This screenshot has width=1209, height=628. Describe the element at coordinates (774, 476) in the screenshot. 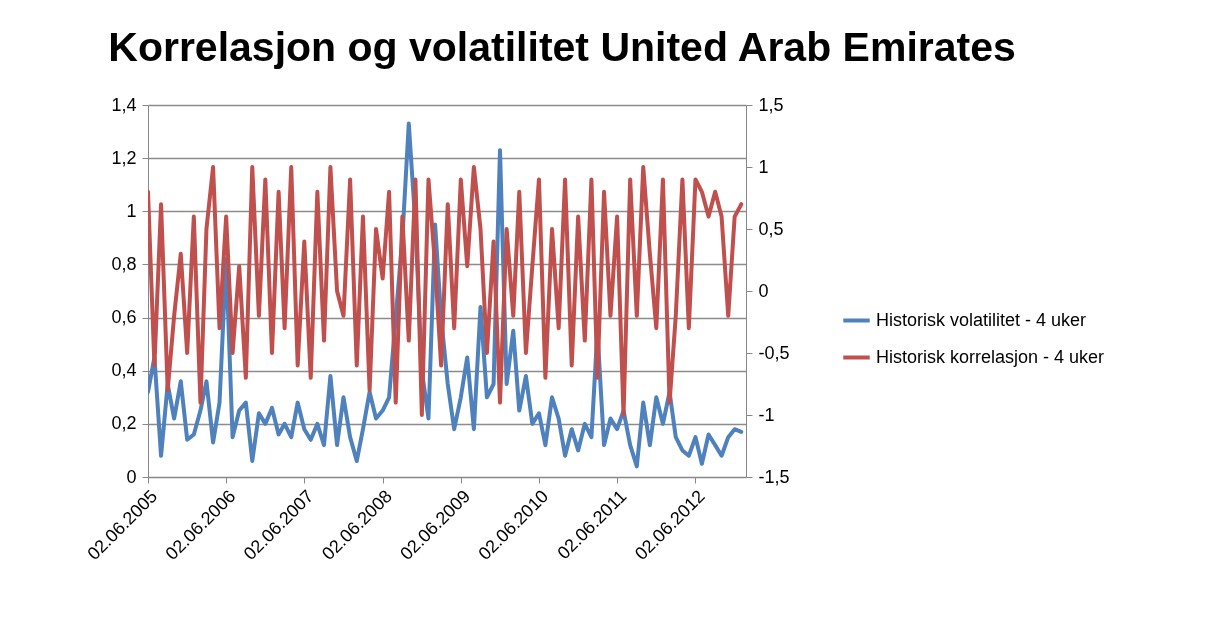

I see `y2-tick-label: -1,5` at that location.